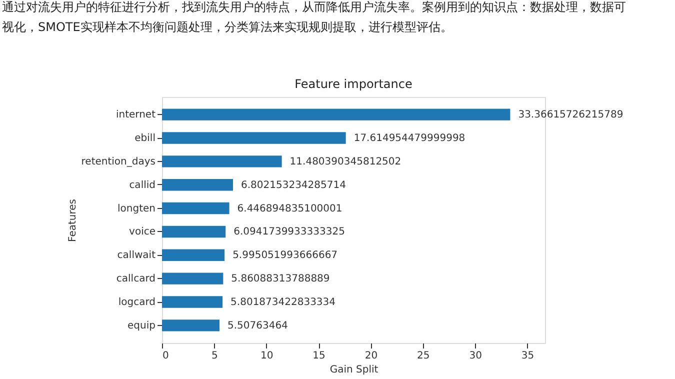 The image size is (675, 379). What do you see at coordinates (165, 356) in the screenshot?
I see `x-tick-label: 0` at bounding box center [165, 356].